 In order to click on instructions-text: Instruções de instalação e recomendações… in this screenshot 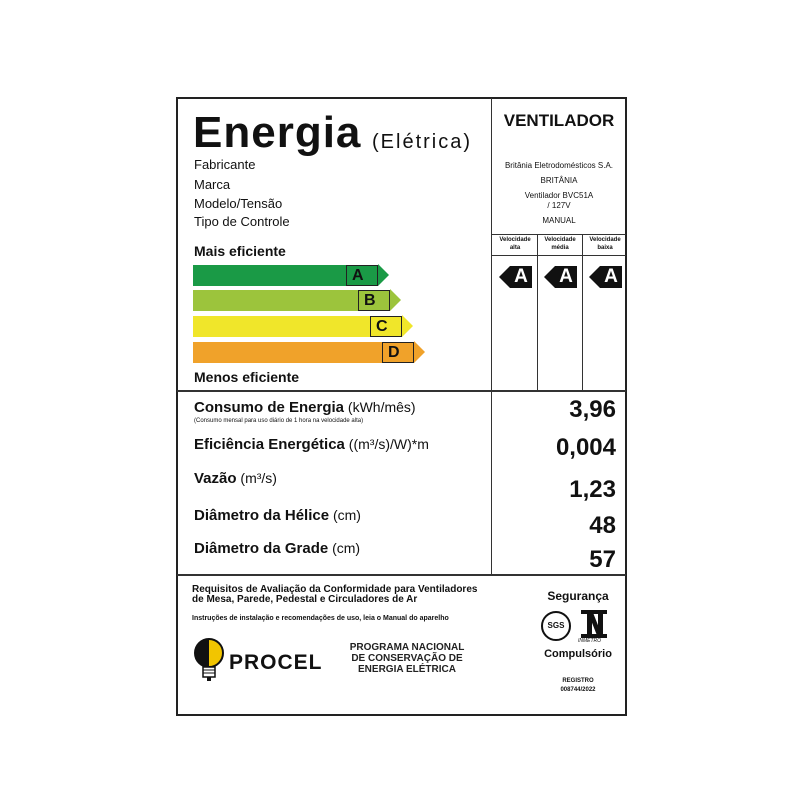, I will do `click(320, 618)`.